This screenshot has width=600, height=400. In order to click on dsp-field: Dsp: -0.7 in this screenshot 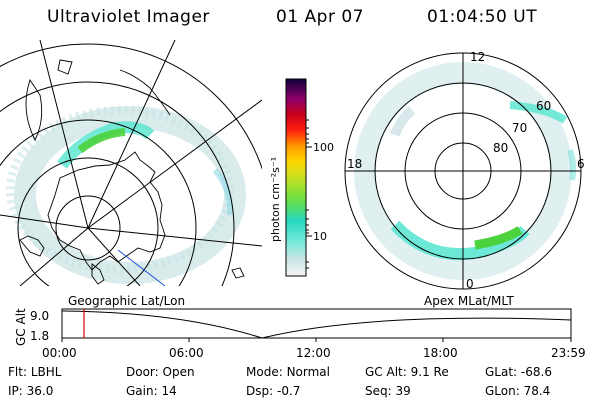, I will do `click(273, 391)`.